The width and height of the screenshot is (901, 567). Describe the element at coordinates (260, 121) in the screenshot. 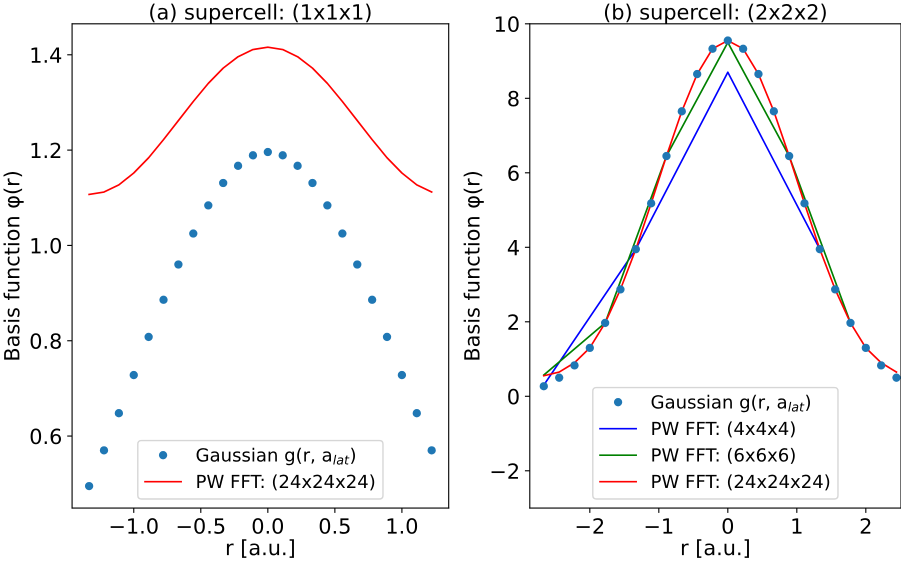

I see `line-series` at that location.